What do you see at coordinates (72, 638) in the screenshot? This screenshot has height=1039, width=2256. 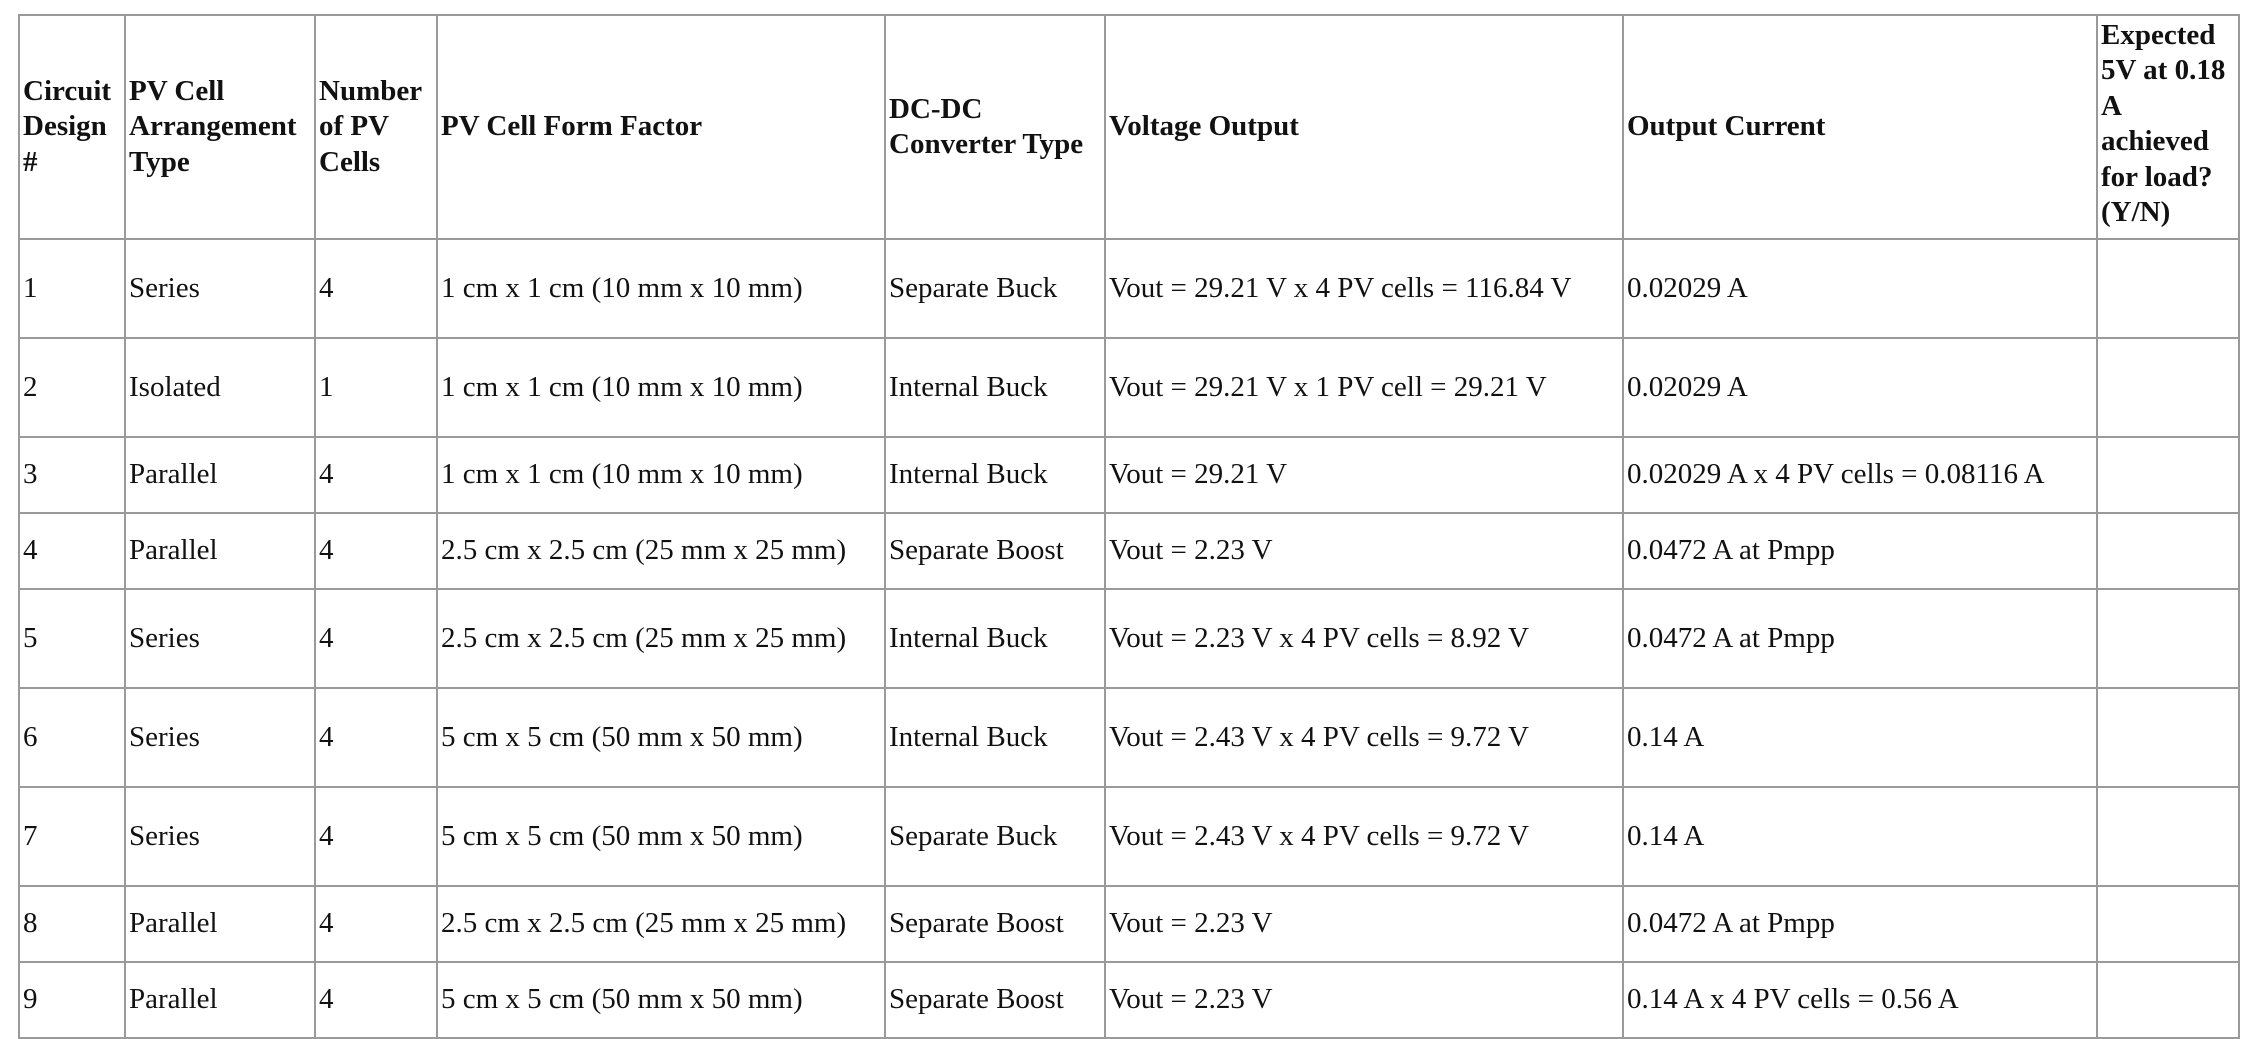 I see `cell-circuit-design: 5` at bounding box center [72, 638].